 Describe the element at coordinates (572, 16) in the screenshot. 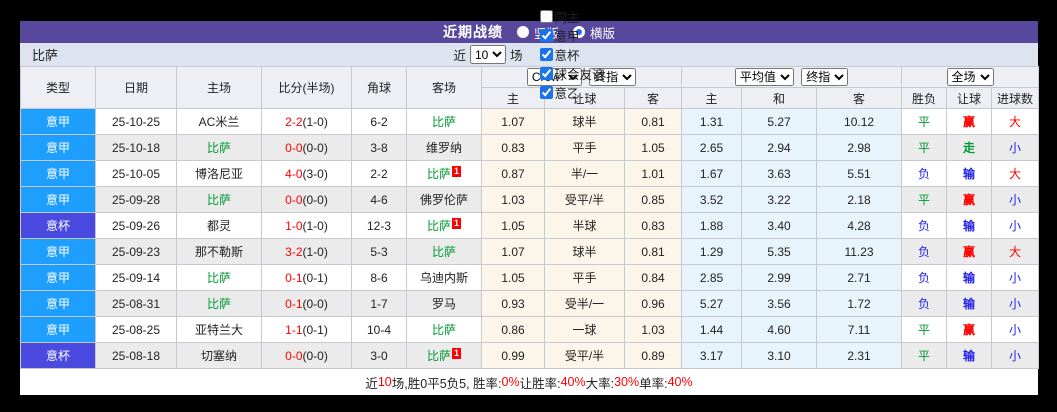

I see `filter-option-同主: 同主` at that location.